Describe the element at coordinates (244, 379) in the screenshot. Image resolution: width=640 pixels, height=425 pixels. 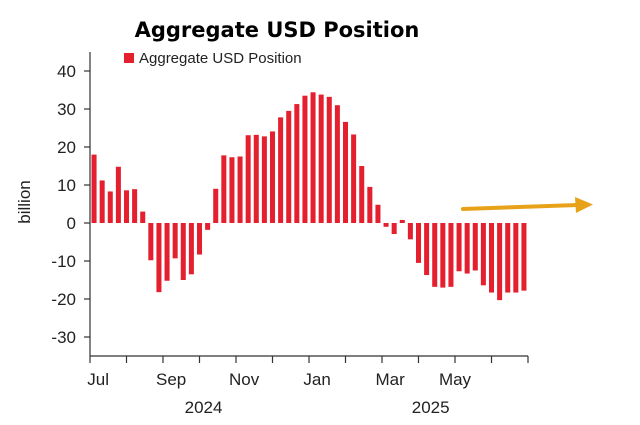
I see `x-tick-label: Nov` at that location.